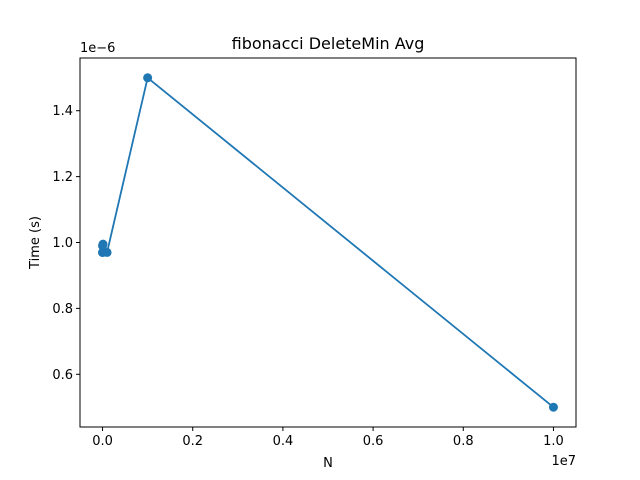  Describe the element at coordinates (463, 441) in the screenshot. I see `x-tick-label: 0.8` at that location.